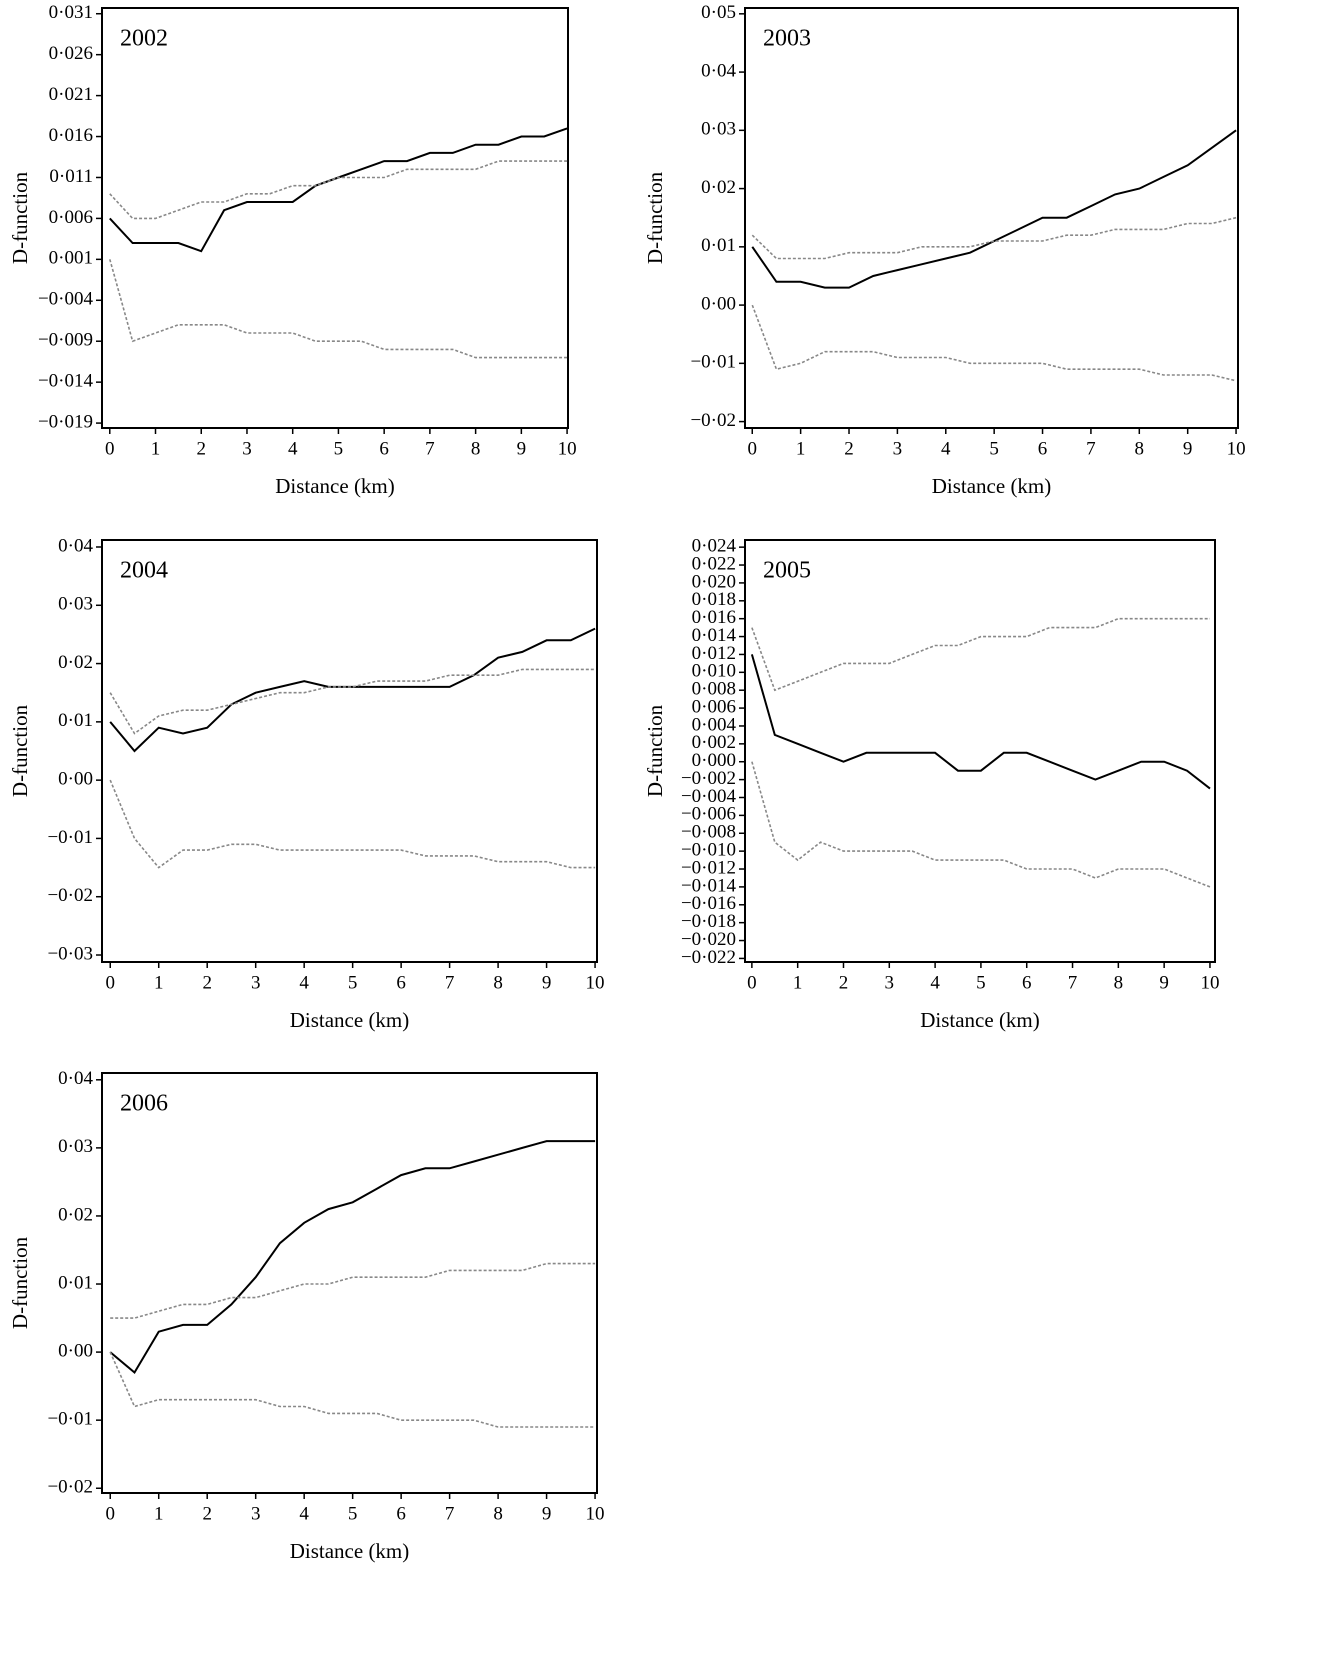  What do you see at coordinates (65, 340) in the screenshot?
I see `y-tick-label: −0·009` at bounding box center [65, 340].